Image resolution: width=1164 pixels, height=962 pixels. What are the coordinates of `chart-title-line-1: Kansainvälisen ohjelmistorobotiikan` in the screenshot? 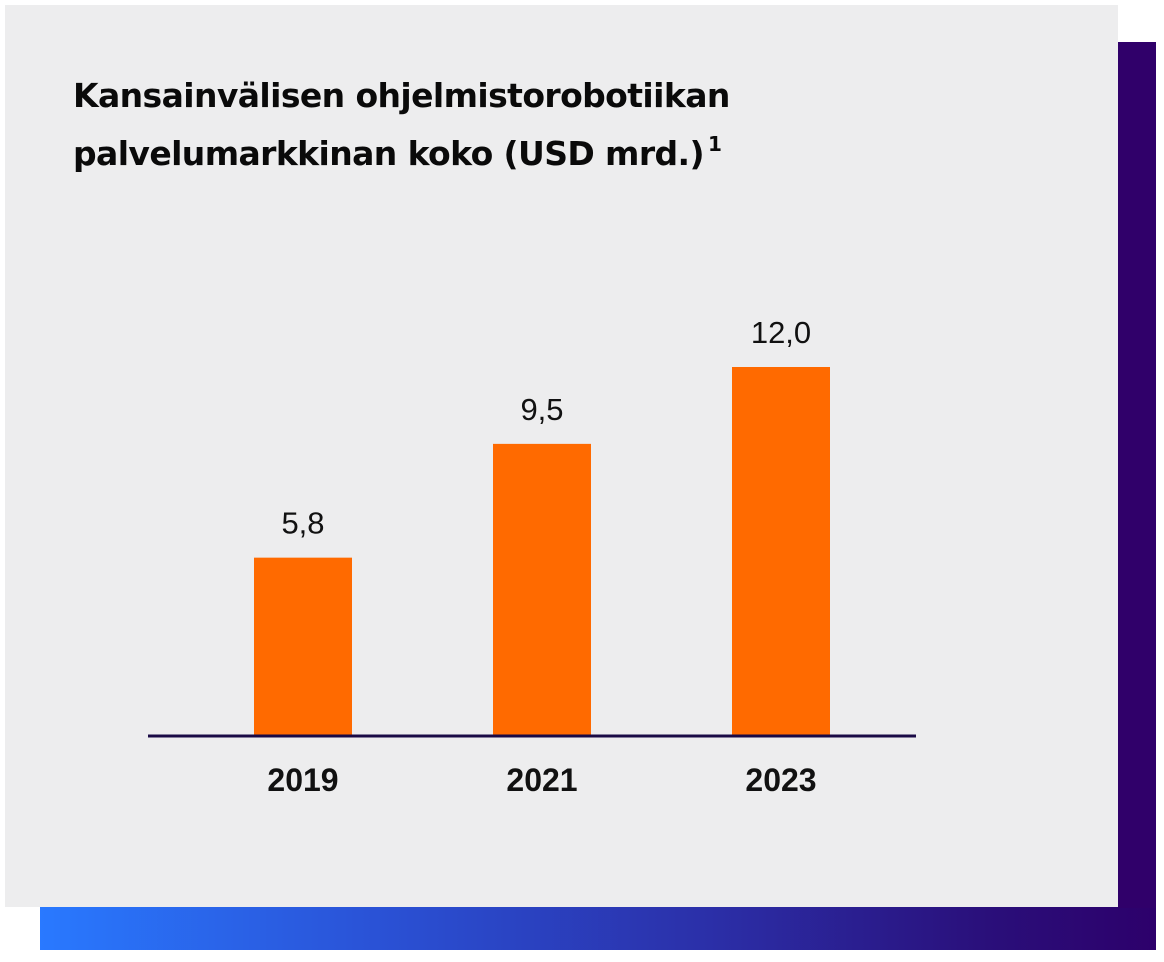 It's located at (401, 95).